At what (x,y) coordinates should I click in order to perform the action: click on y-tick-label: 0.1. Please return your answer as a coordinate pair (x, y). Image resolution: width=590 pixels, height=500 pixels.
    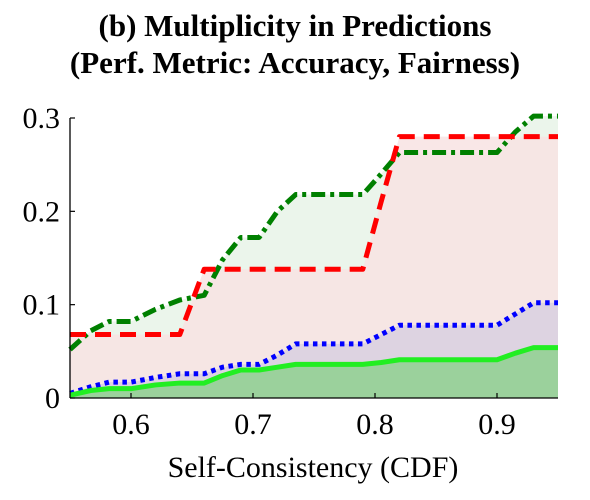
    Looking at the image, I should click on (42, 305).